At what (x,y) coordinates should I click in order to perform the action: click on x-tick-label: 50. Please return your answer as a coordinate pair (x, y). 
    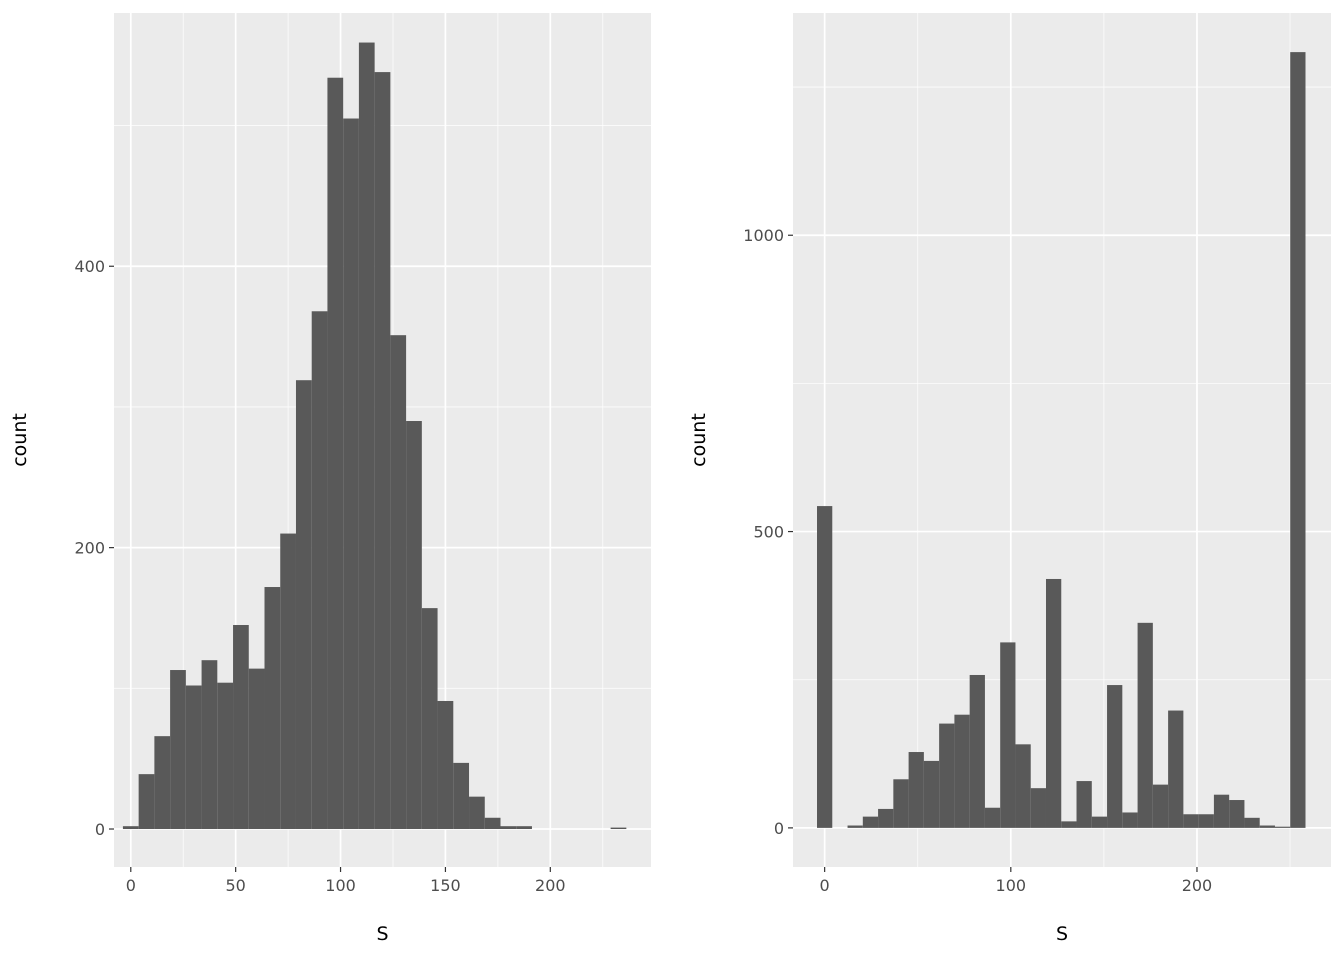
    Looking at the image, I should click on (235, 885).